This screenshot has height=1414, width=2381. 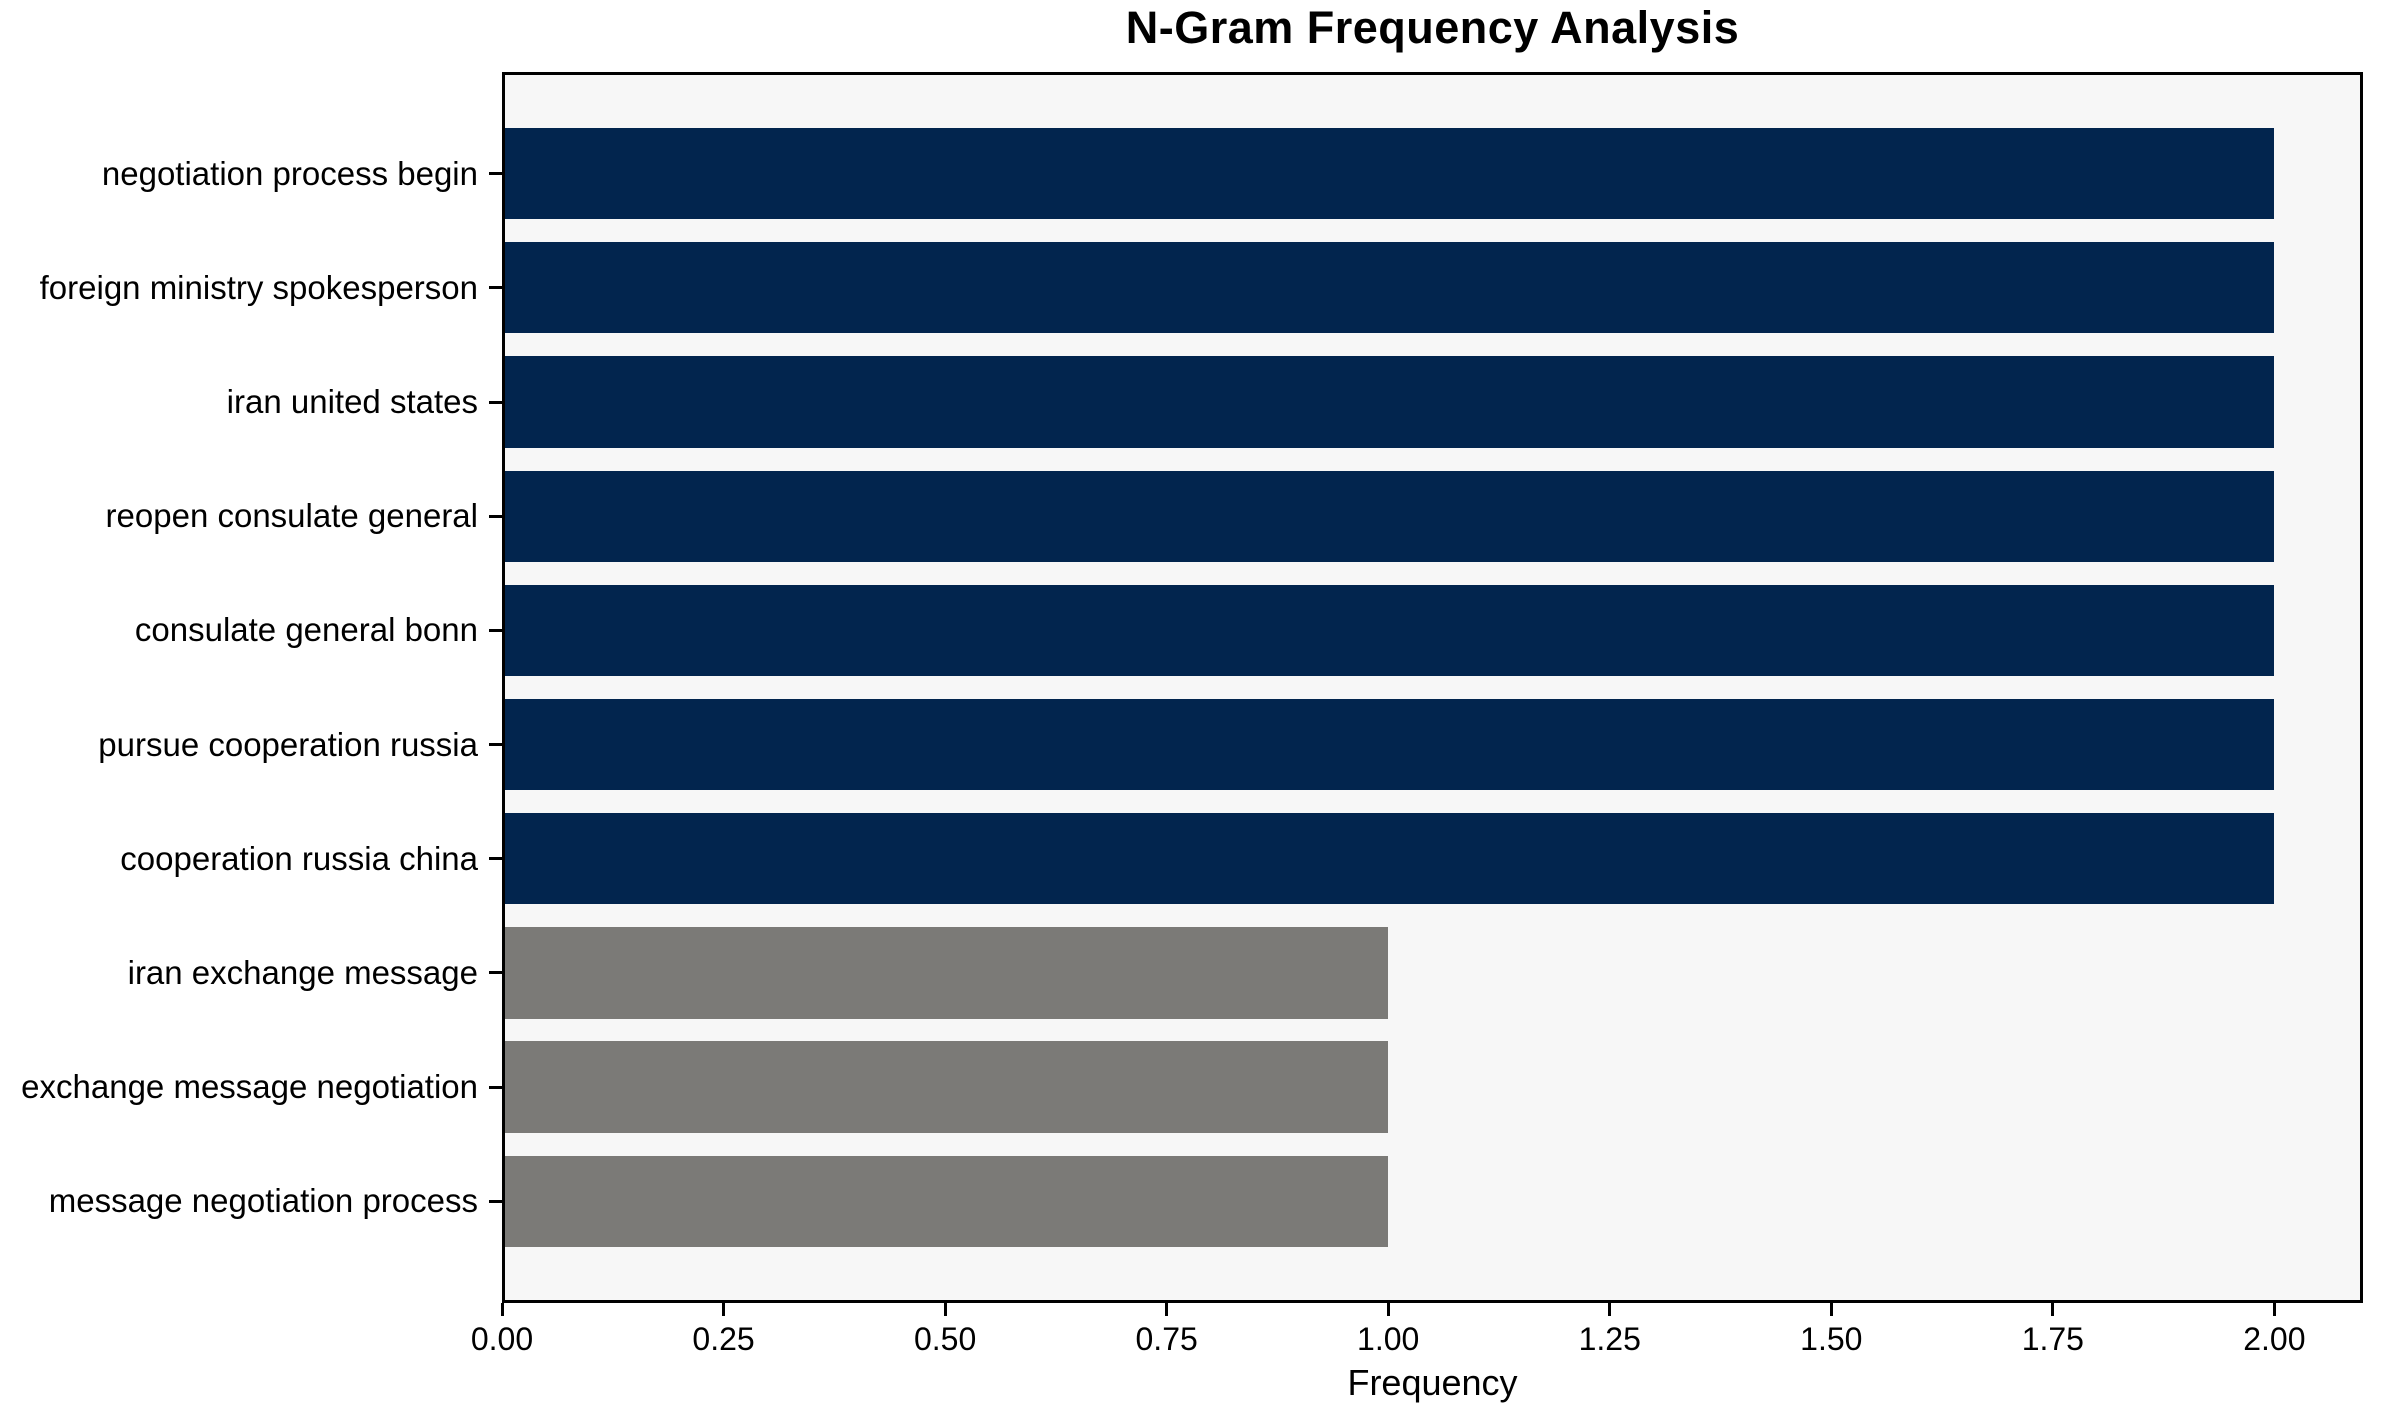 I want to click on y-tick-label: iran exchange message, so click(x=302, y=972).